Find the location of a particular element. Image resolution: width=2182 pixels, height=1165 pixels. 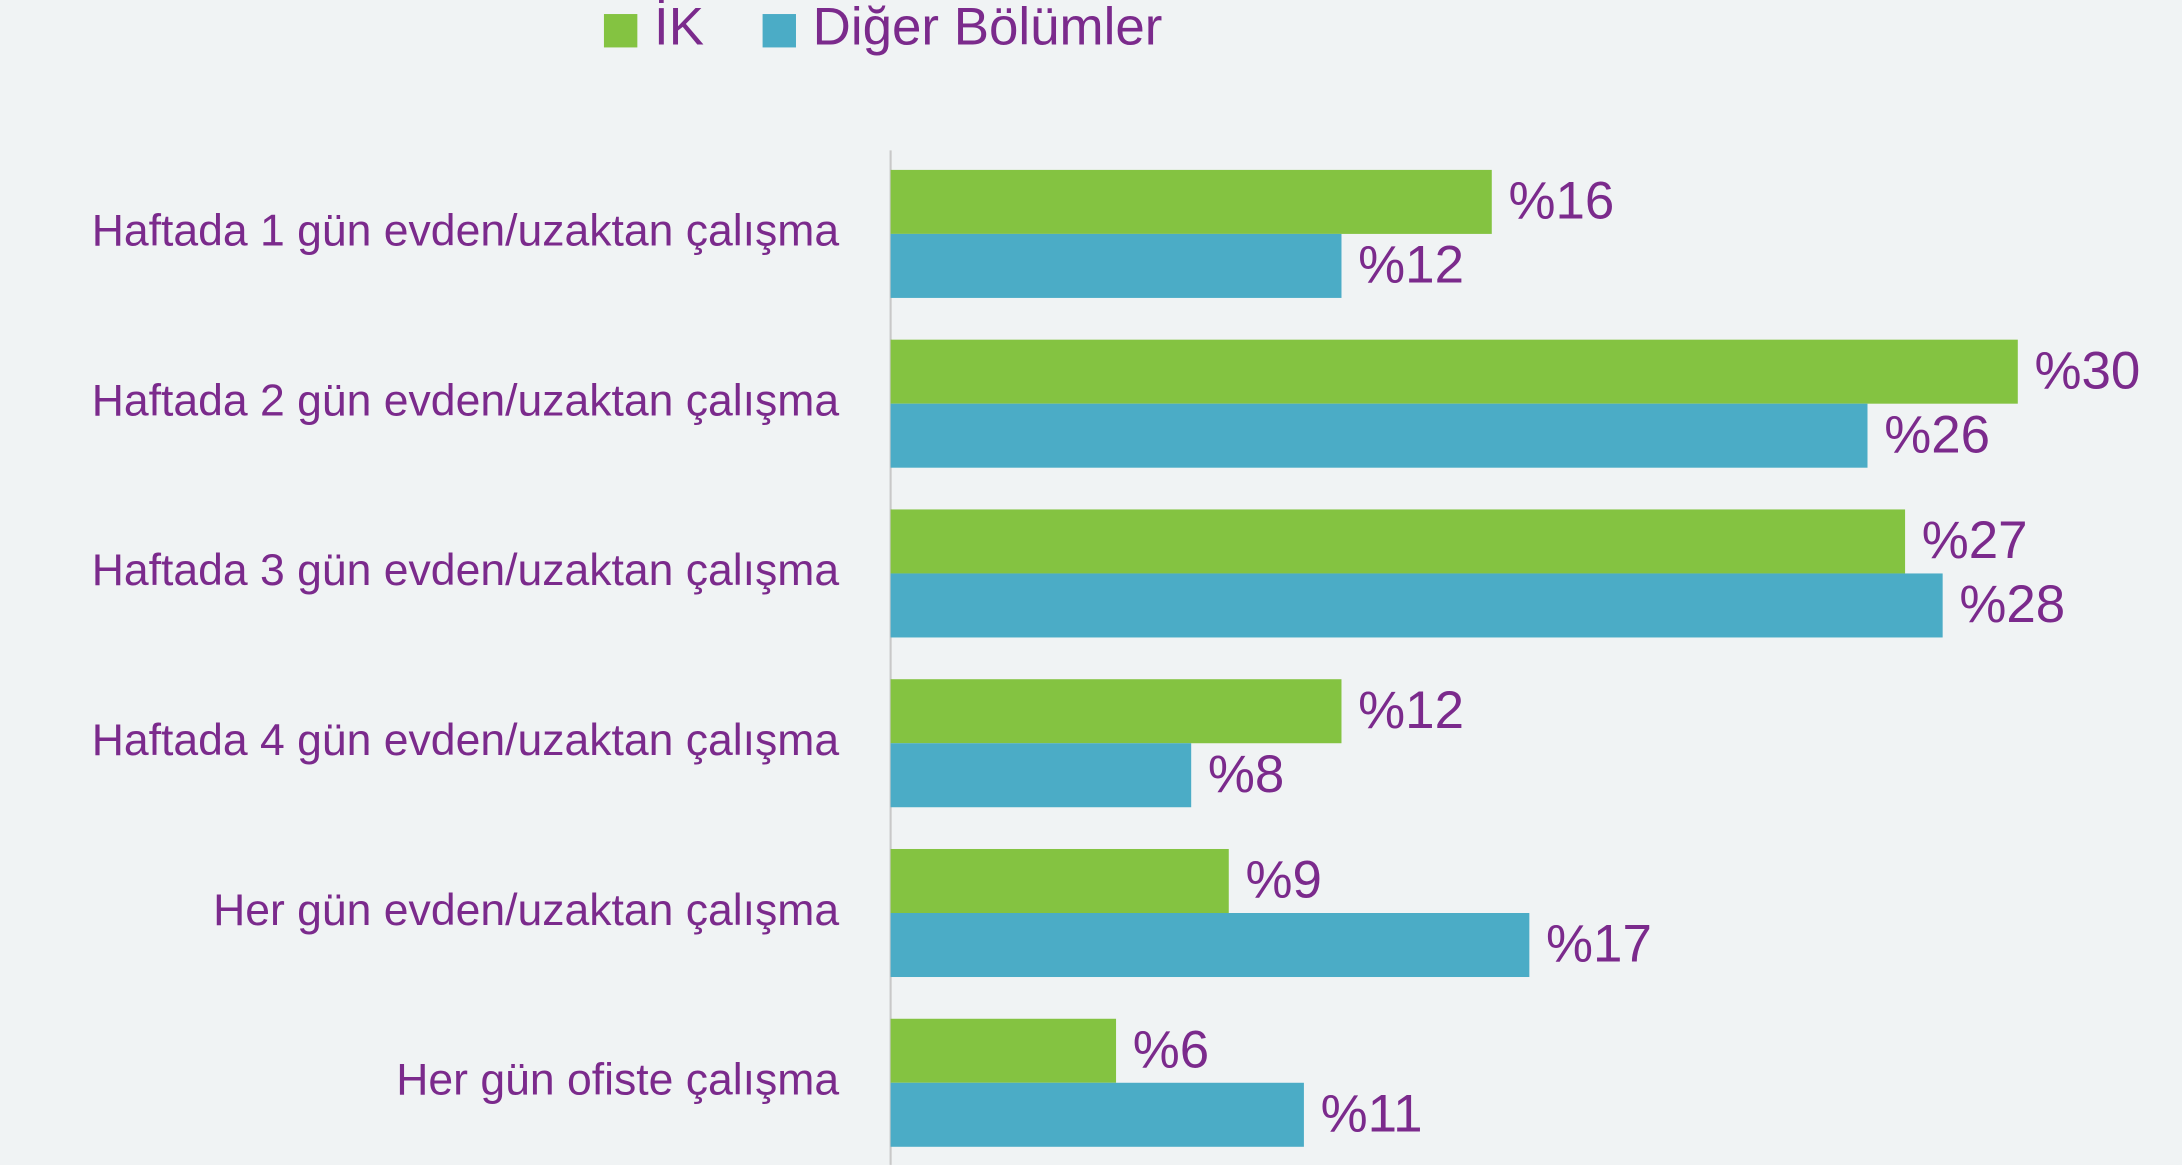

value-label: %27 is located at coordinates (1975, 540).